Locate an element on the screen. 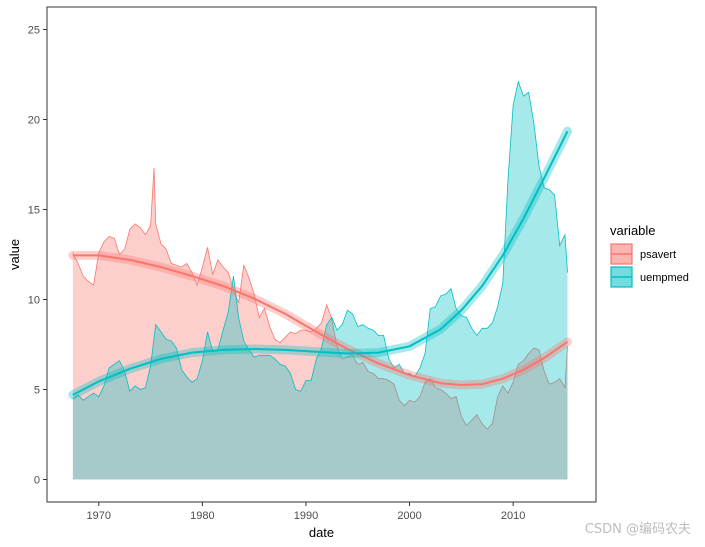 The height and width of the screenshot is (547, 705). y-tick-label: 10 is located at coordinates (34, 301).